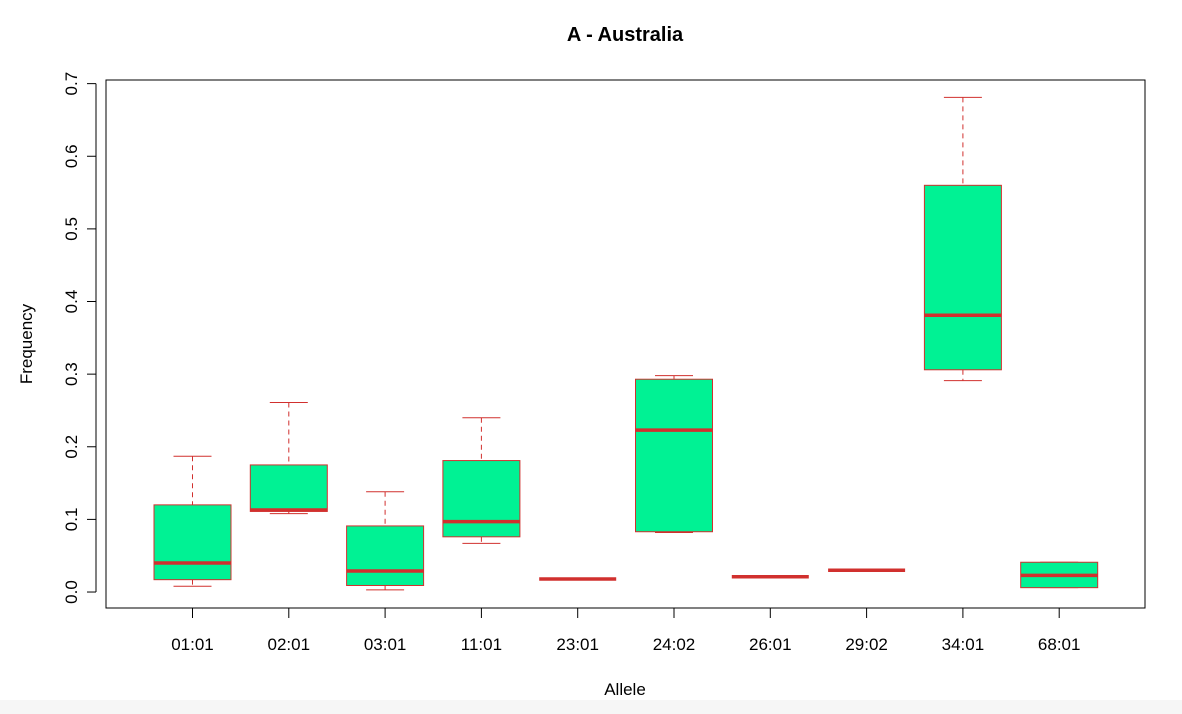 The height and width of the screenshot is (714, 1182). What do you see at coordinates (71, 229) in the screenshot?
I see `y-tick-label: 0.5` at bounding box center [71, 229].